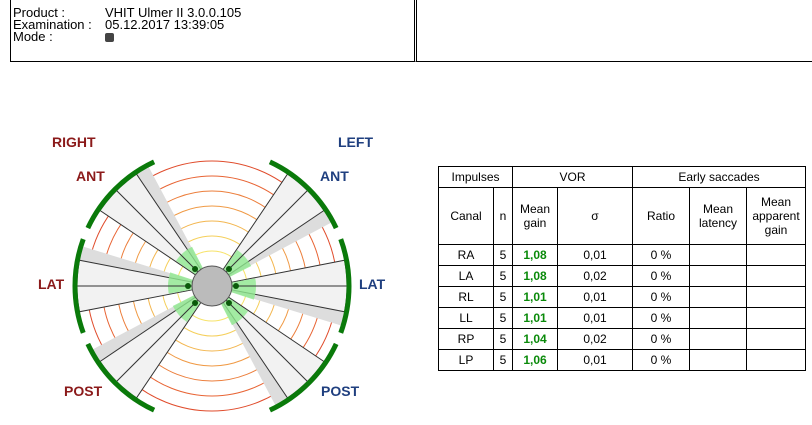  I want to click on value: 05.12.2017 13:39:05, so click(165, 24).